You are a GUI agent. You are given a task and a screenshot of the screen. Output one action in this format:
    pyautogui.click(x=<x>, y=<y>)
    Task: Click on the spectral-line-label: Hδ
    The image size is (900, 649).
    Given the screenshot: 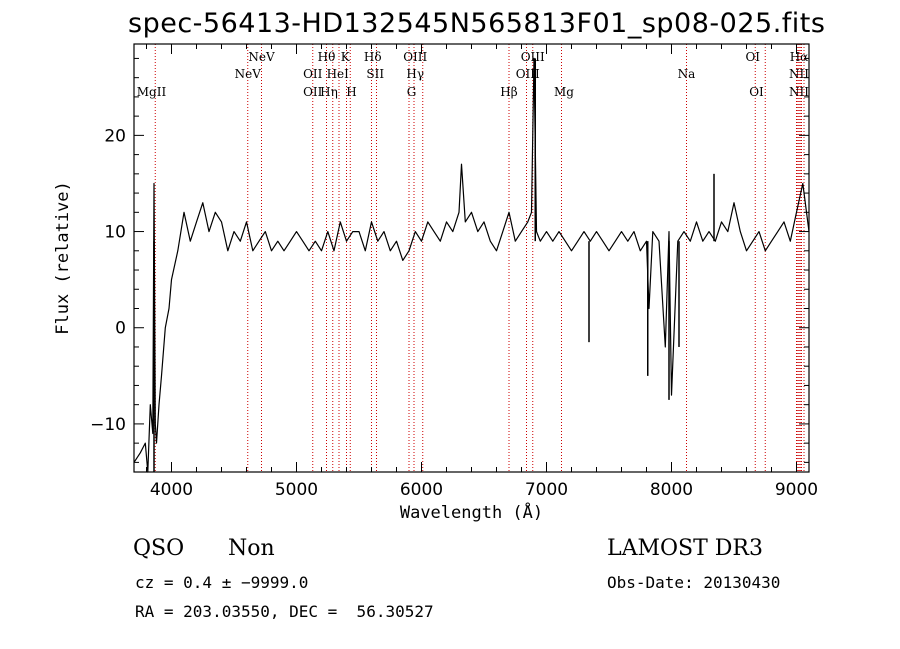 What is the action you would take?
    pyautogui.click(x=373, y=57)
    